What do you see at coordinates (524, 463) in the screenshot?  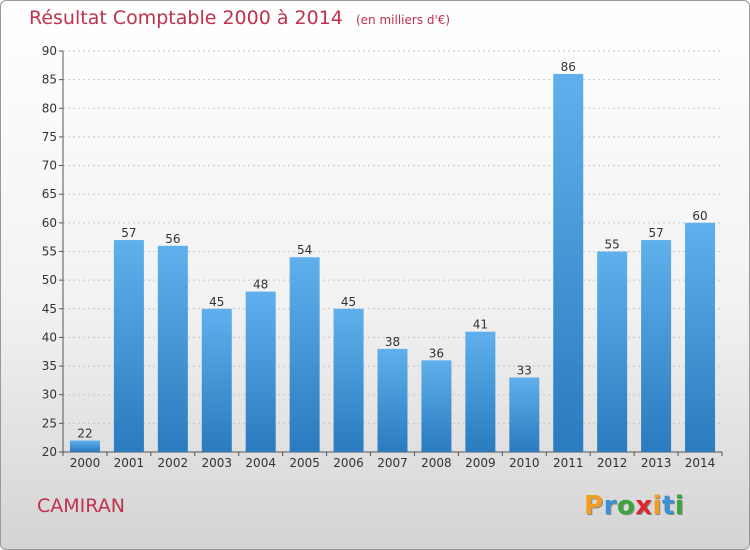 I see `x-tick-label: 2010` at bounding box center [524, 463].